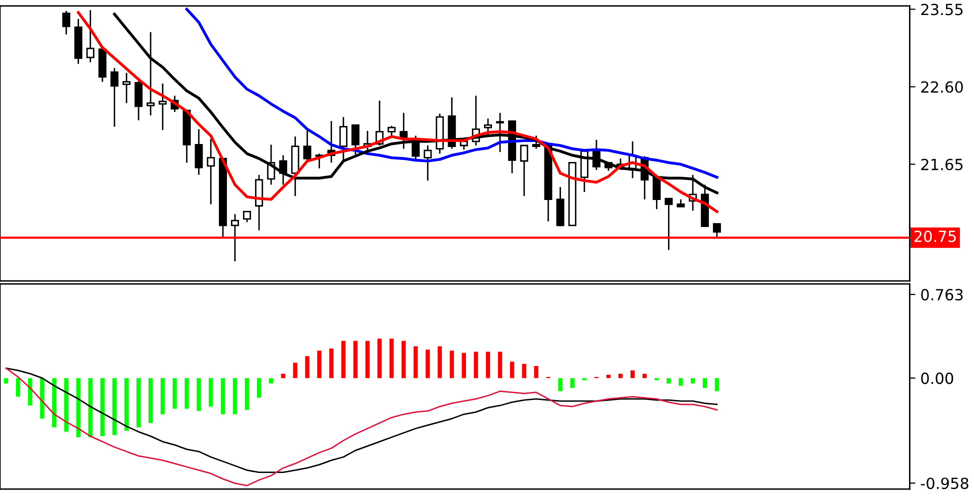  What do you see at coordinates (942, 87) in the screenshot?
I see `y-tick-label: 22.60` at bounding box center [942, 87].